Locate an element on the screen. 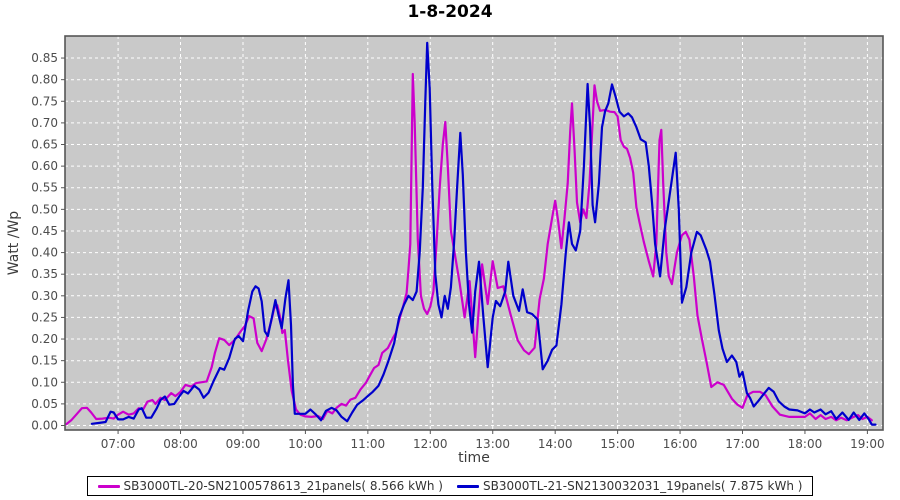  svg-text: 0.70 is located at coordinates (44, 123).